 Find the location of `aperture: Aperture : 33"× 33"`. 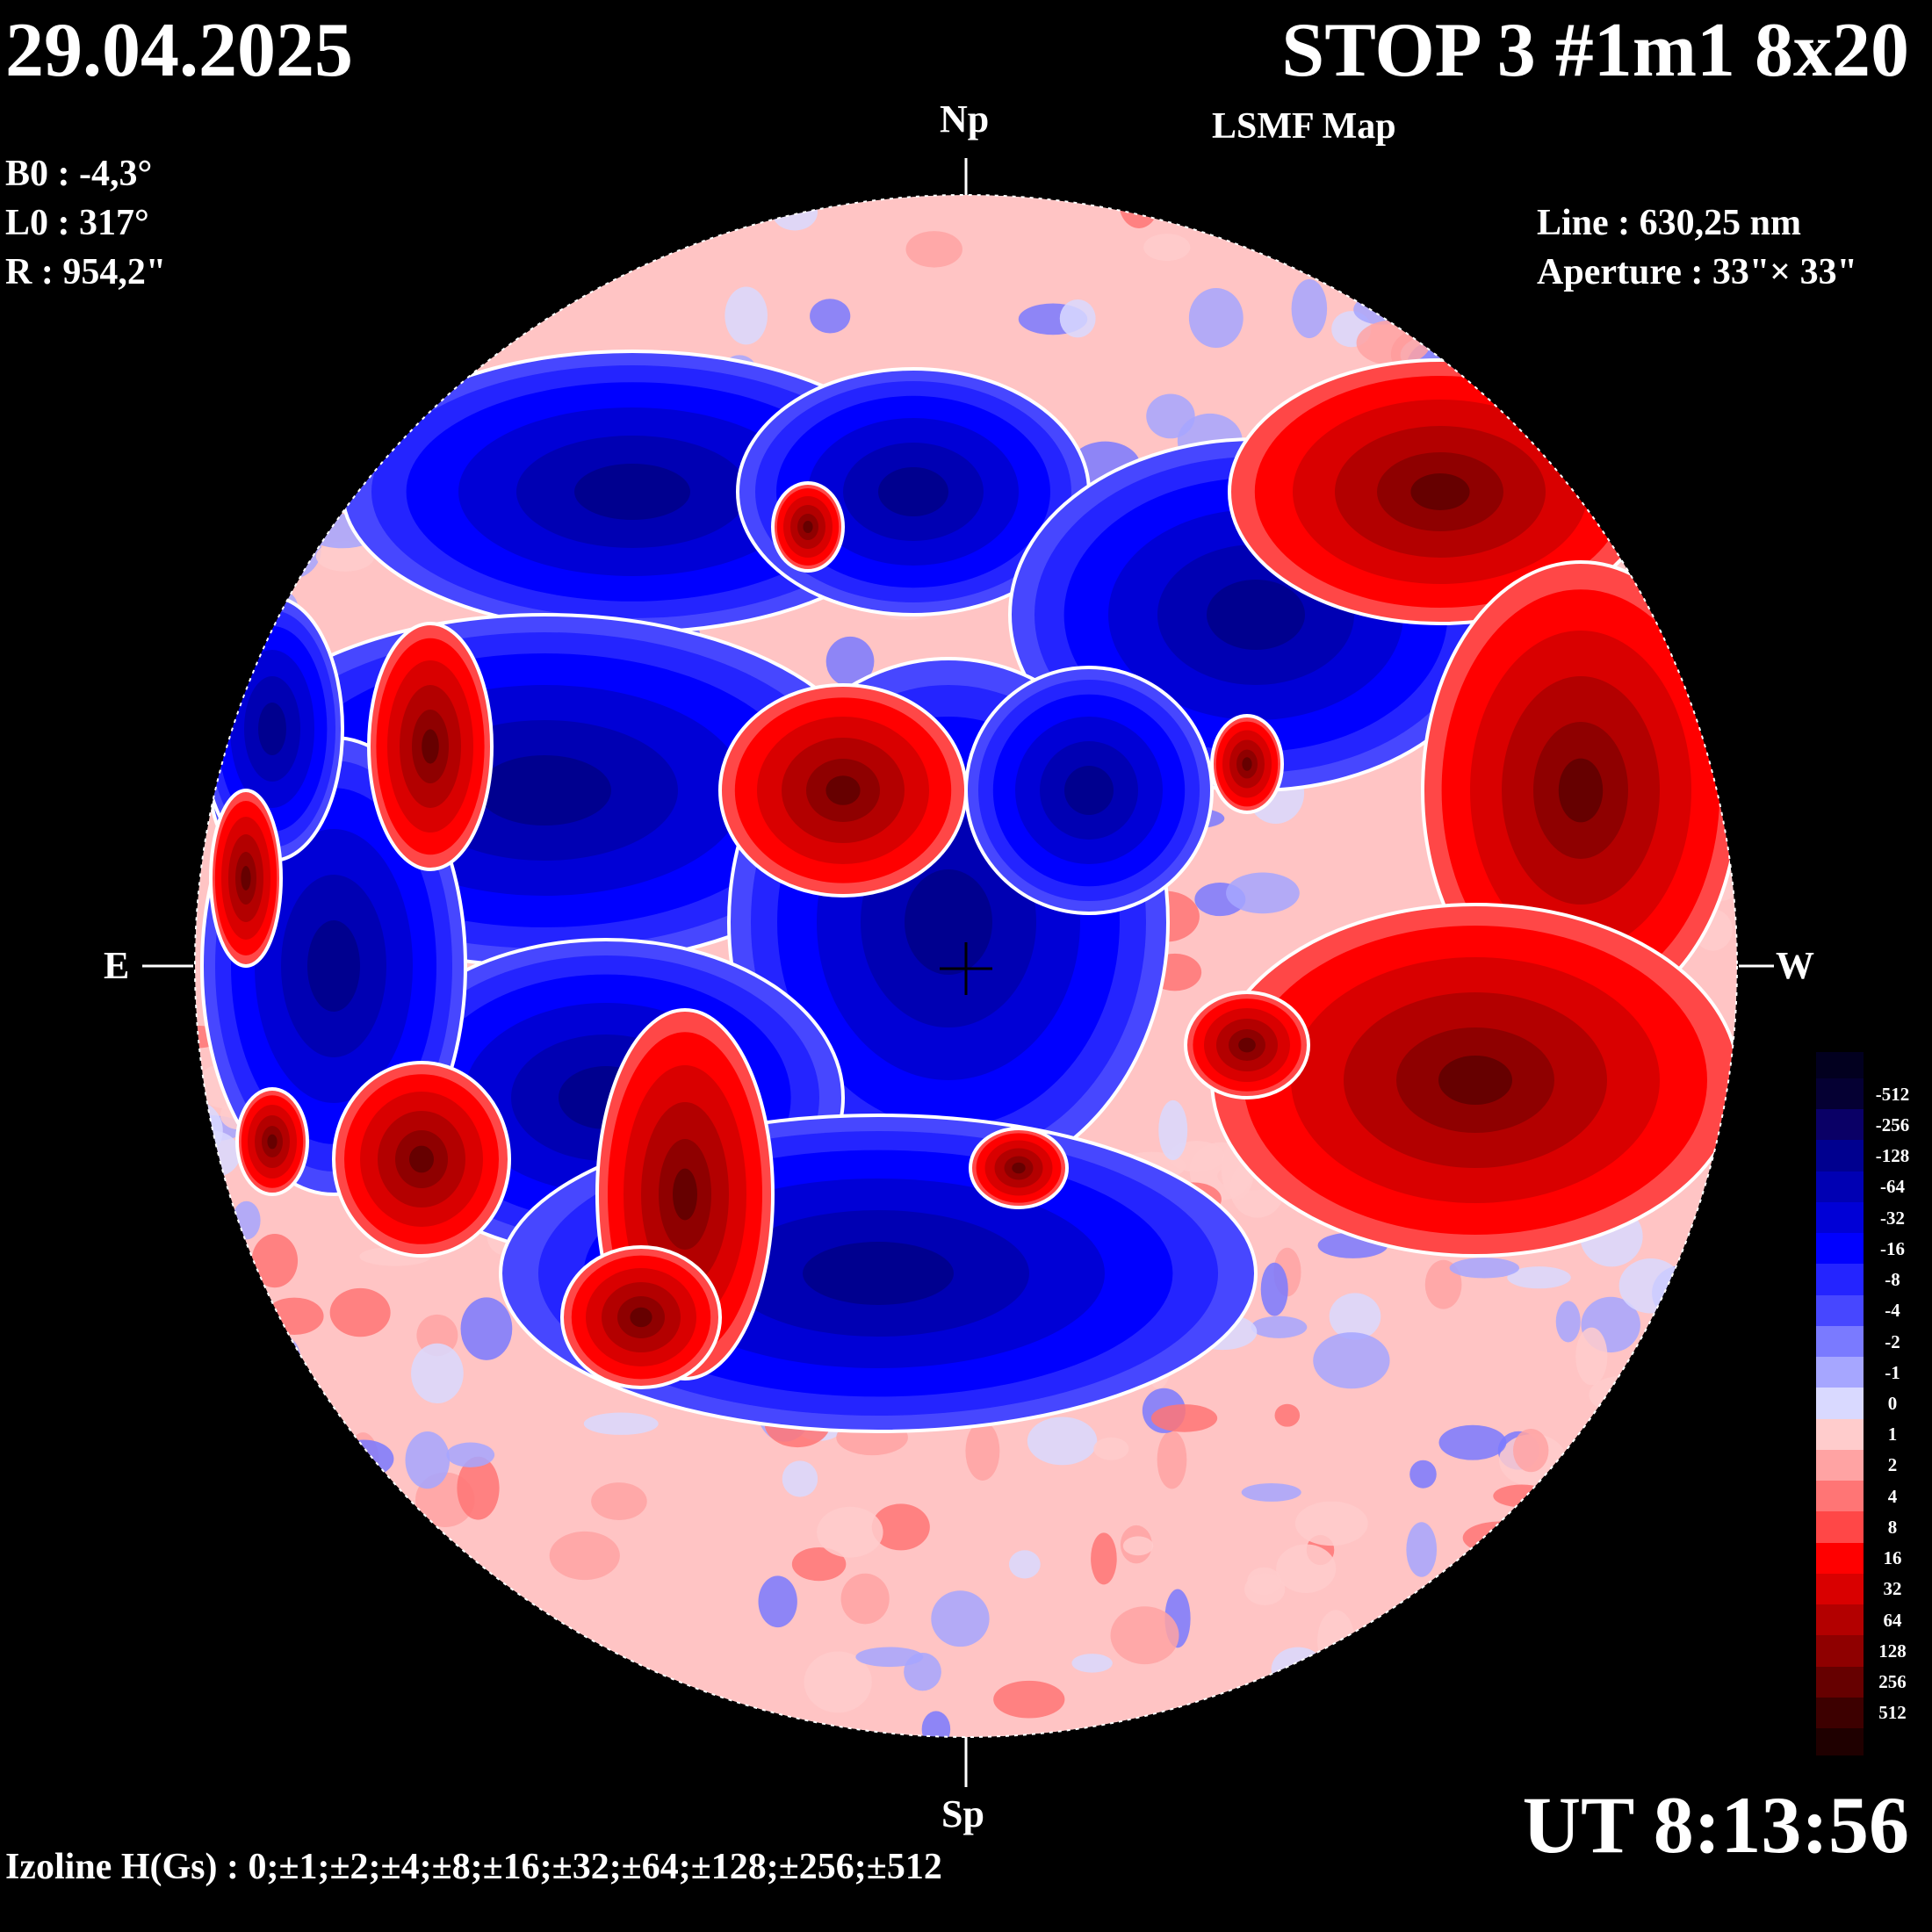

aperture: Aperture : 33"× 33" is located at coordinates (1697, 272).